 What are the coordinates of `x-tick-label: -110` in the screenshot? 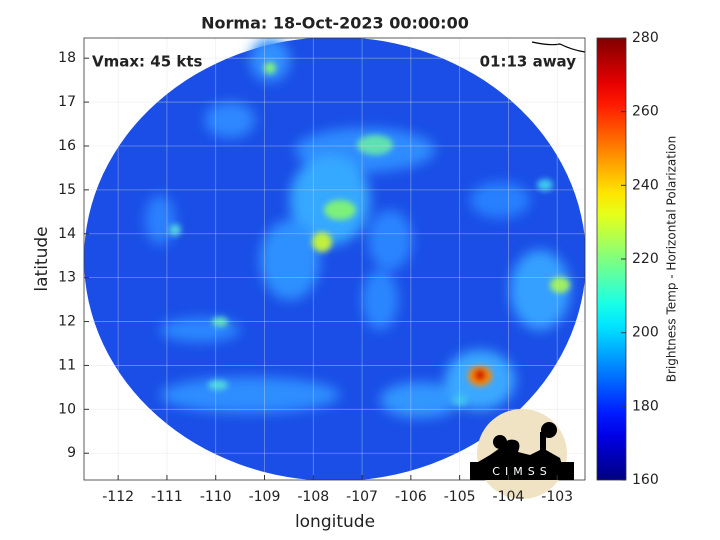 It's located at (216, 497).